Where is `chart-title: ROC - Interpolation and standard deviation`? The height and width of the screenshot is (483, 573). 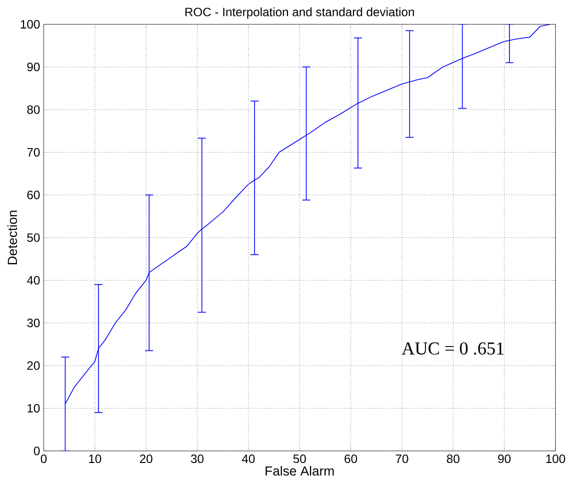 chart-title: ROC - Interpolation and standard deviation is located at coordinates (299, 13).